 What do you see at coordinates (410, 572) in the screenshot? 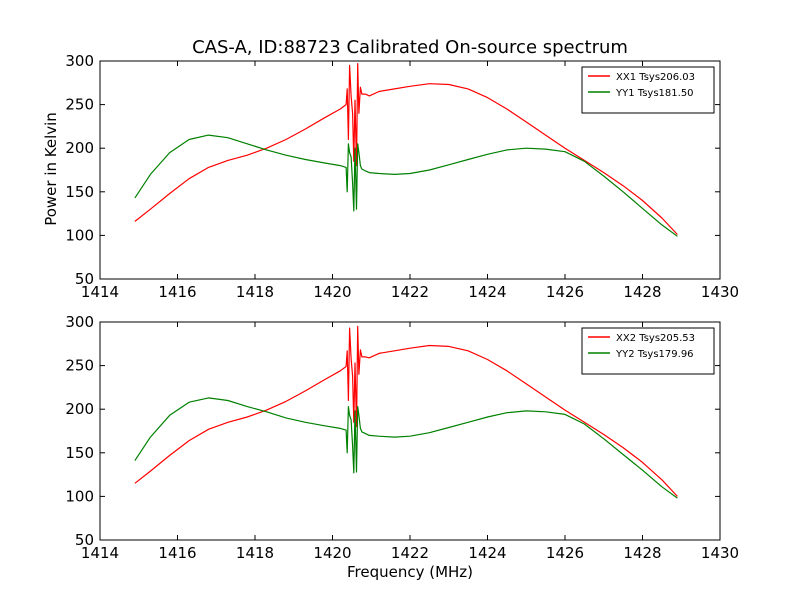
I see `x-axis-label: Frequency (MHz)` at bounding box center [410, 572].